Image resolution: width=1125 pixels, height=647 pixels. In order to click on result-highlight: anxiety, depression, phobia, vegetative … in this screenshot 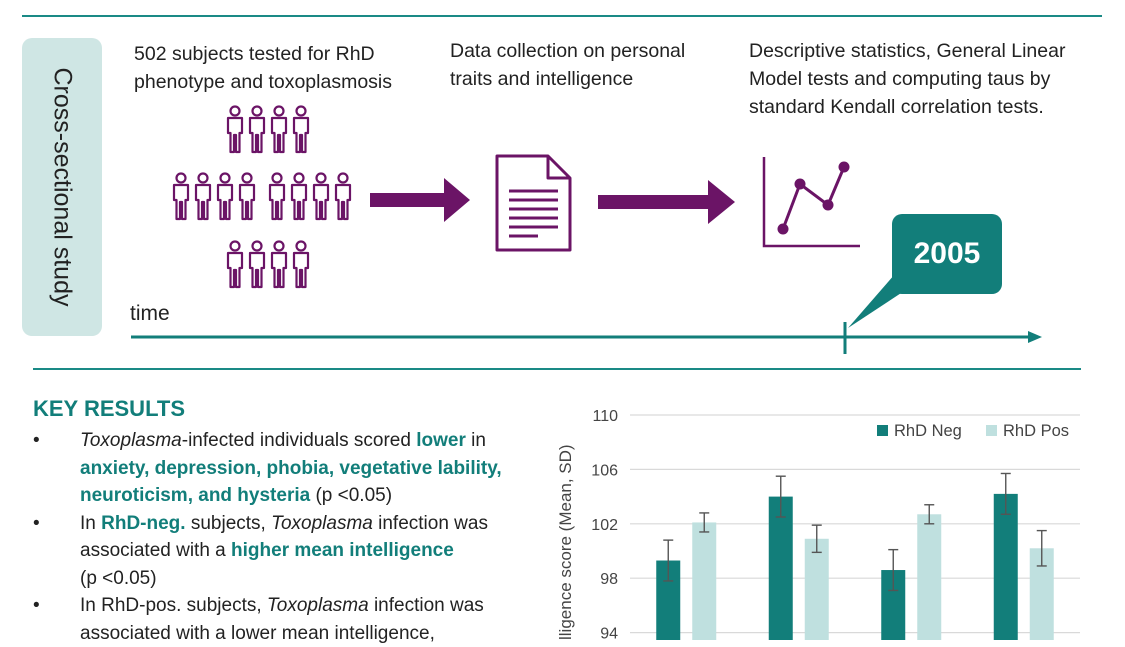, I will do `click(291, 468)`.